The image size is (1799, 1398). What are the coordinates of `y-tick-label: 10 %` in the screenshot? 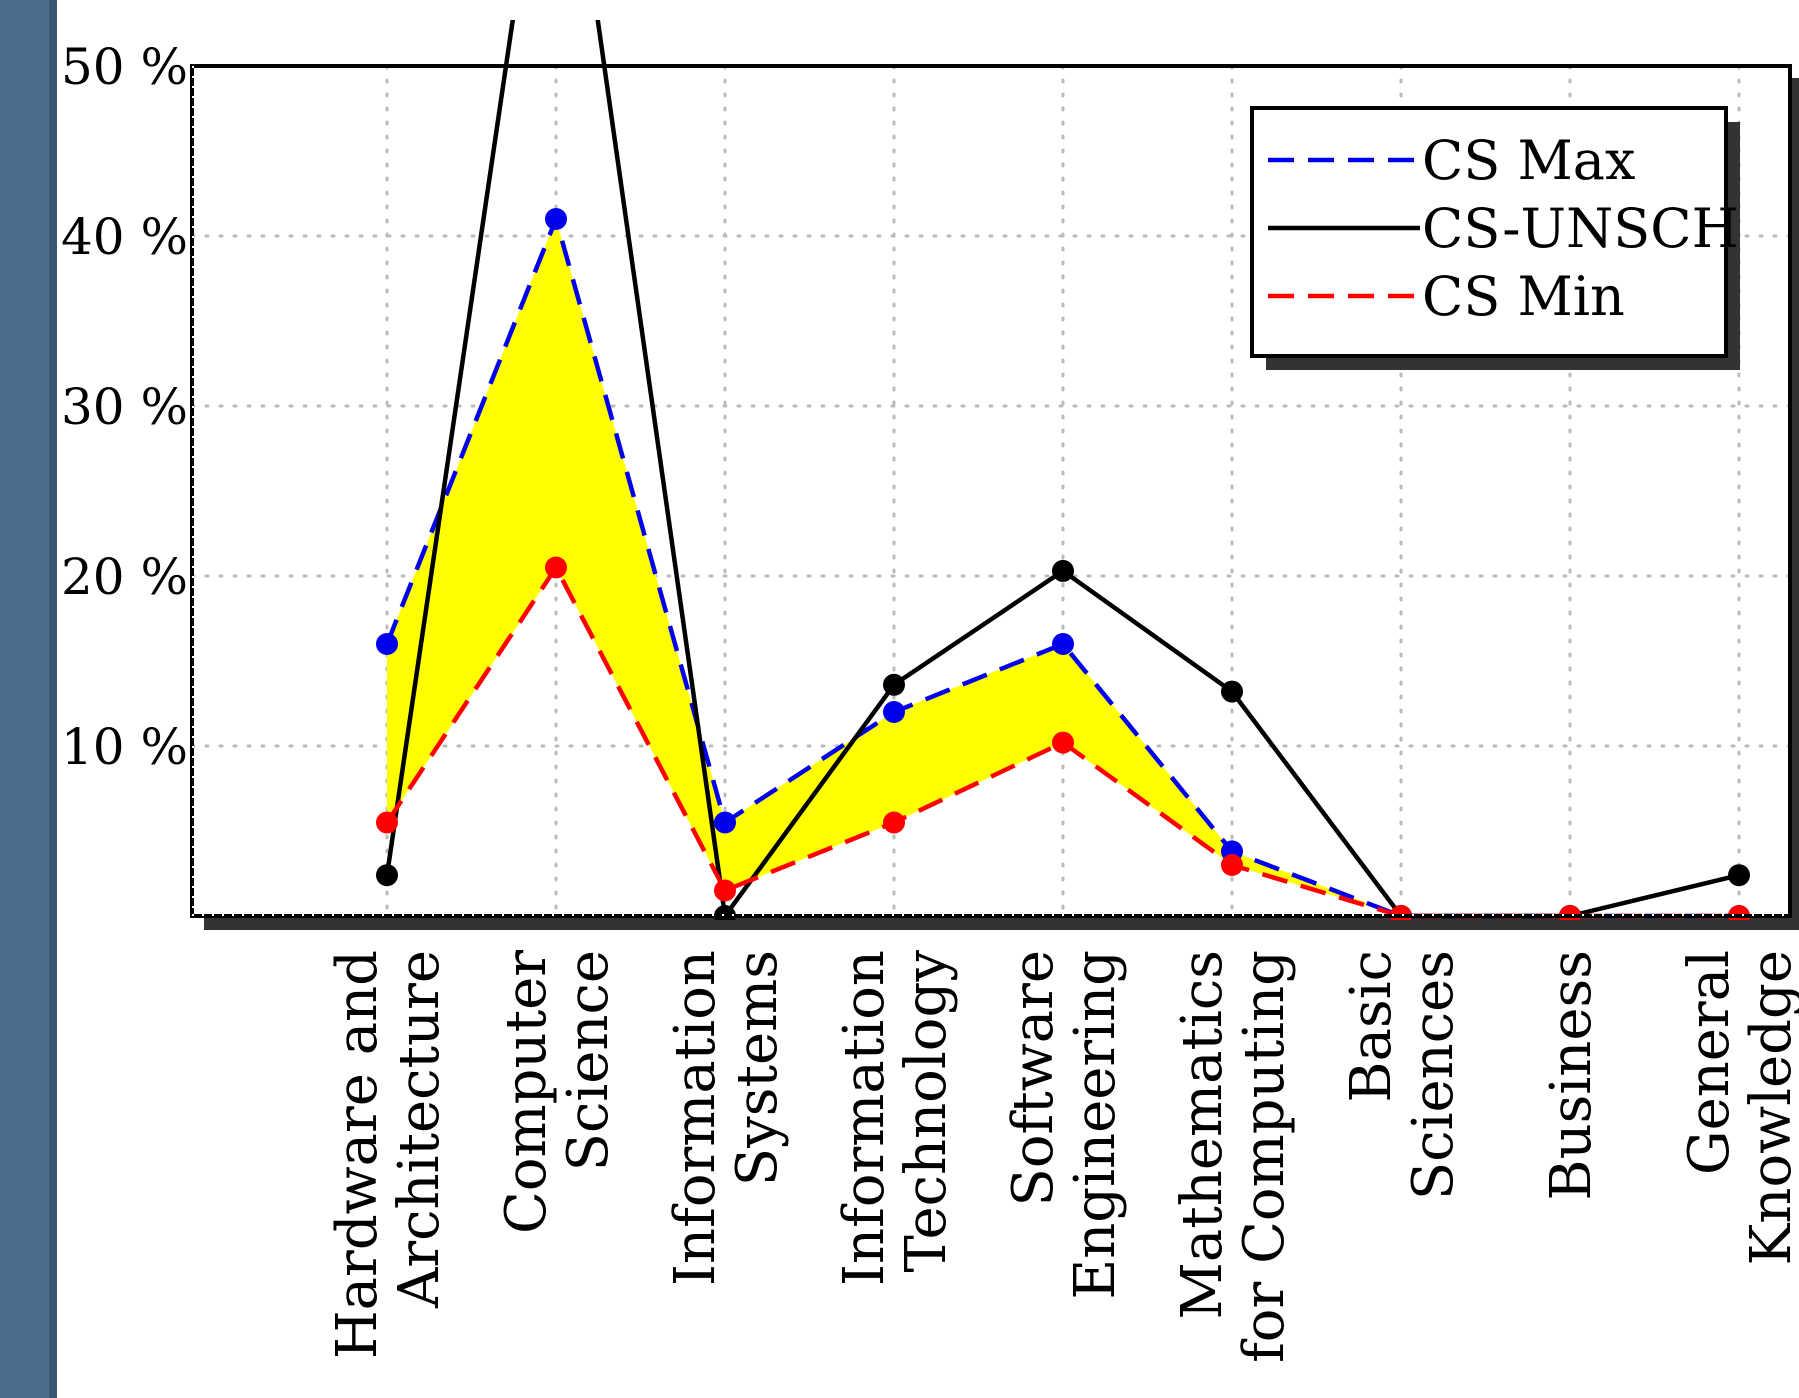 It's located at (124, 747).